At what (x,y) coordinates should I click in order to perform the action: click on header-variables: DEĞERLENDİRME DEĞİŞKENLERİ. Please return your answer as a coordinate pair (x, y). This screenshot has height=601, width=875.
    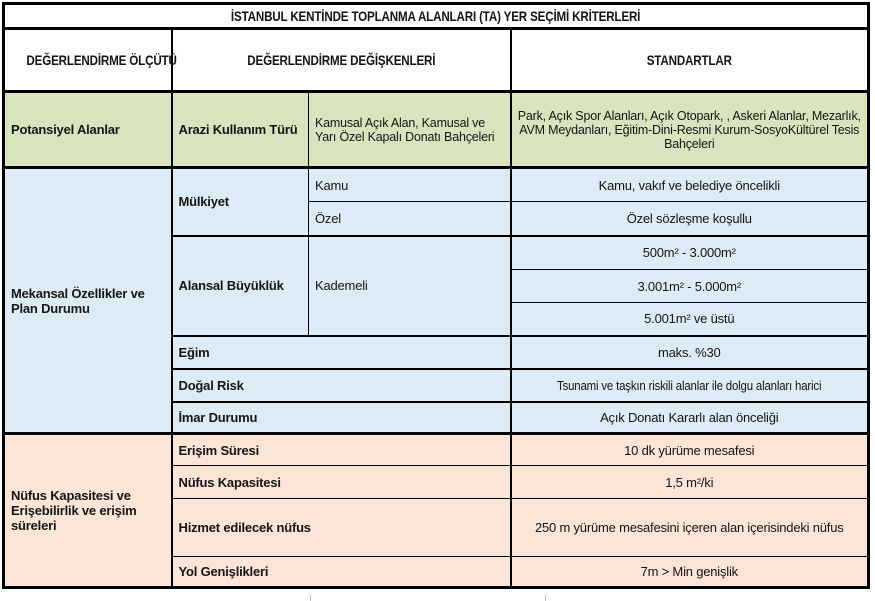
    Looking at the image, I should click on (341, 60).